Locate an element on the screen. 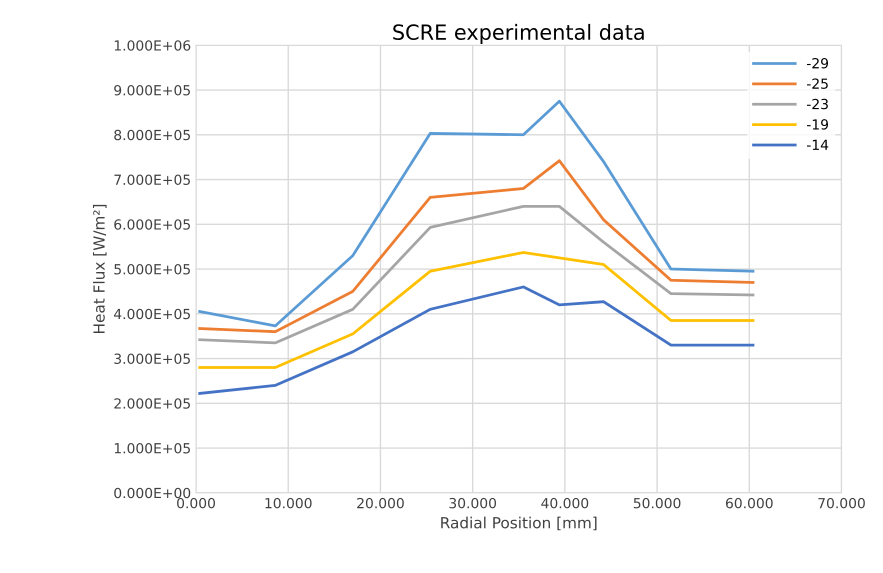 This screenshot has height=573, width=883. x-tick-label: 70.000 is located at coordinates (841, 503).